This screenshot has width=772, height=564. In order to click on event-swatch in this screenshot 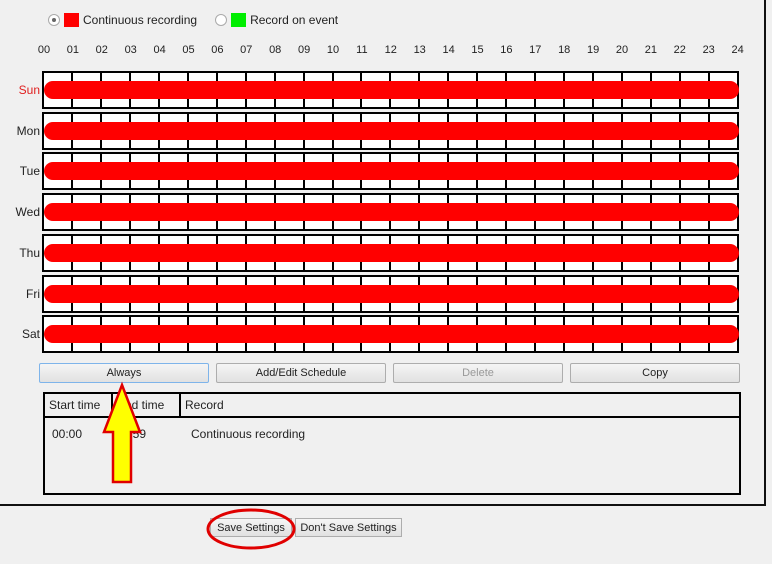, I will do `click(239, 20)`.